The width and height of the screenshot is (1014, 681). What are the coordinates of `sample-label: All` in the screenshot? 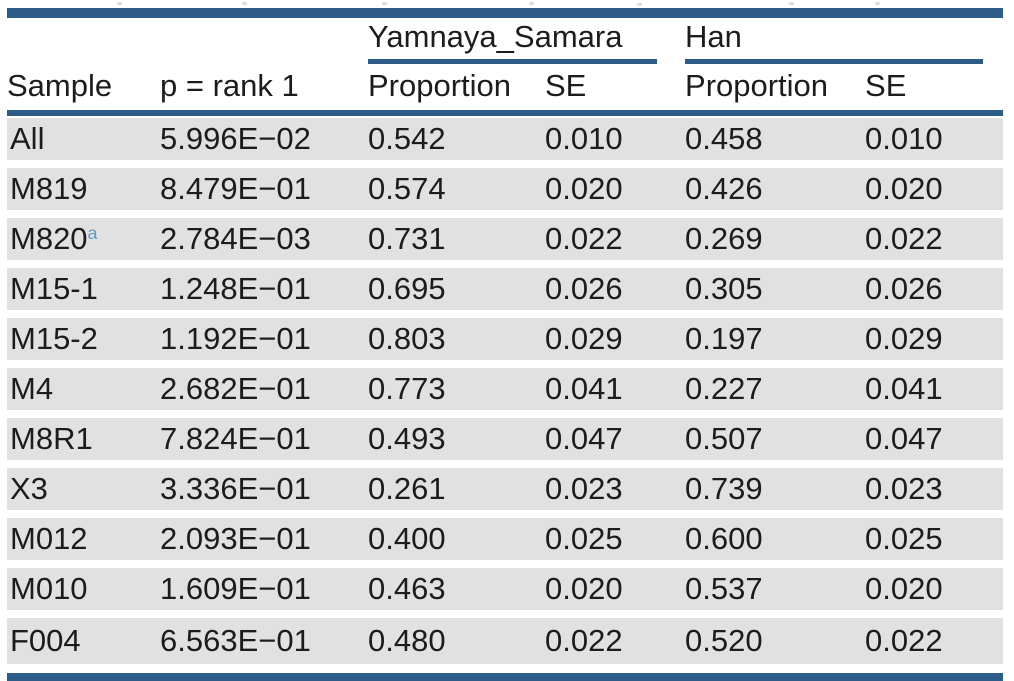 It's located at (27, 138).